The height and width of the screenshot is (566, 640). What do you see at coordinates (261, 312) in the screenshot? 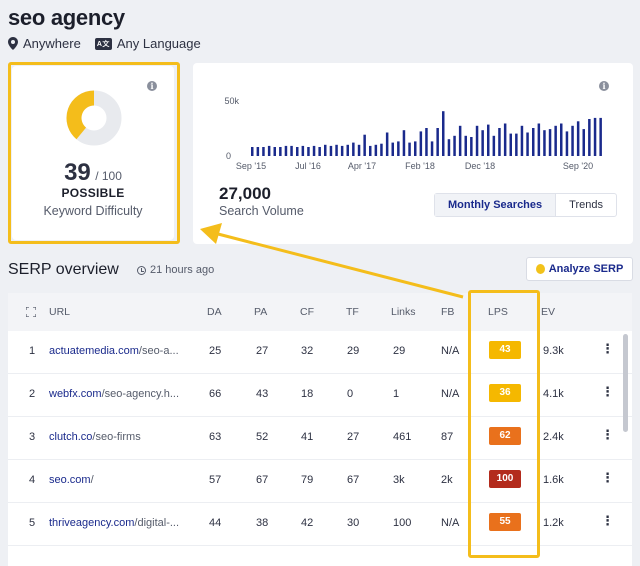
I see `column-header-pa: PA` at bounding box center [261, 312].